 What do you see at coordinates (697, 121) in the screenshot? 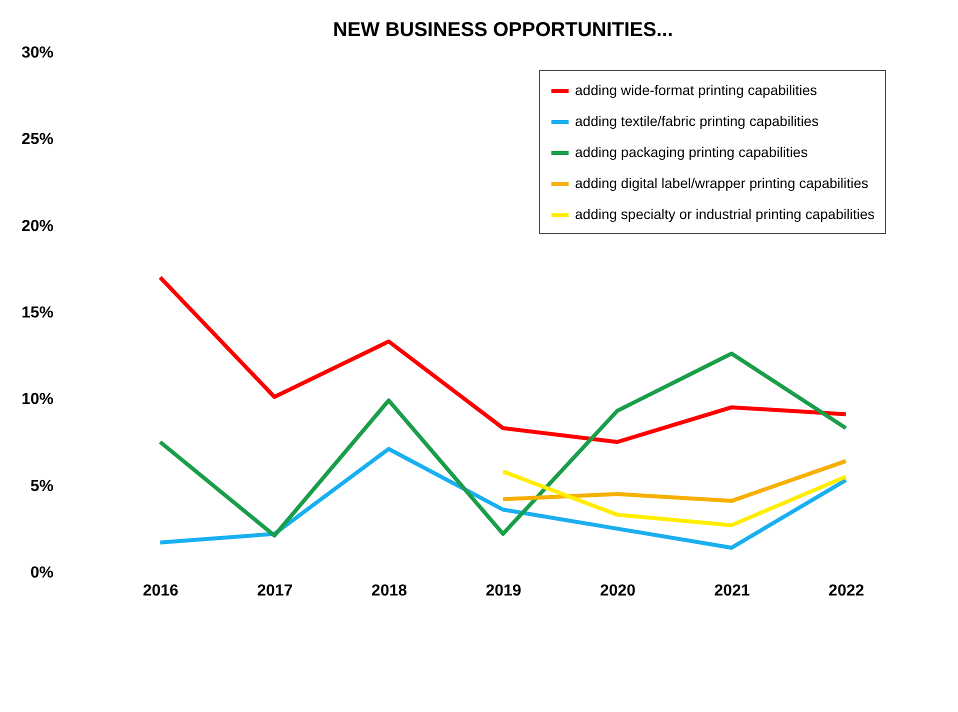
I see `legend-label: adding textile/fabric printing capabilities` at bounding box center [697, 121].